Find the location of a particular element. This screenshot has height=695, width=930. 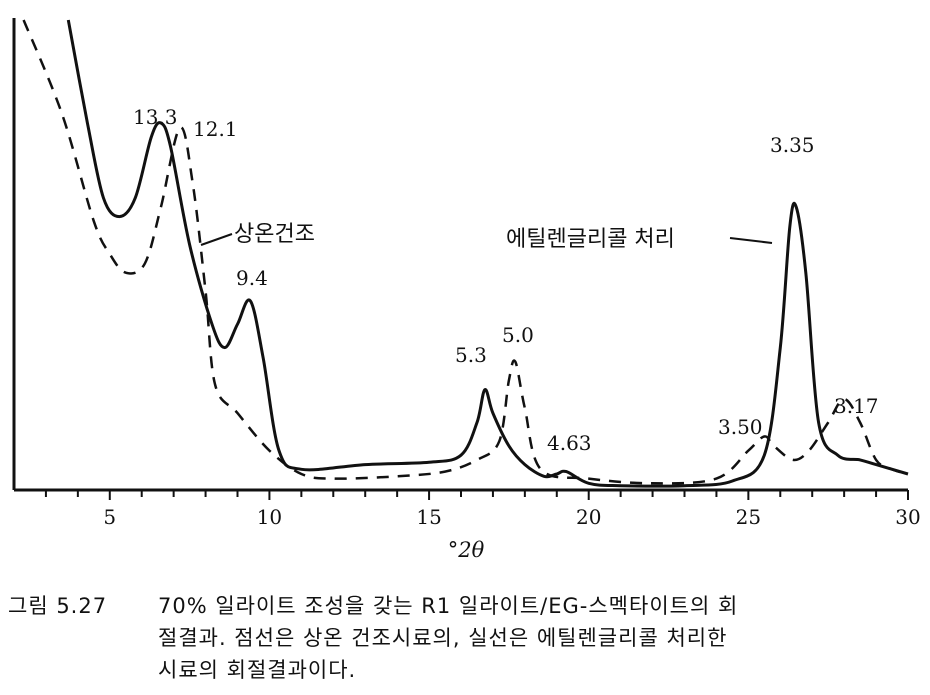

caption-number: 그림 5.27 is located at coordinates (58, 606).